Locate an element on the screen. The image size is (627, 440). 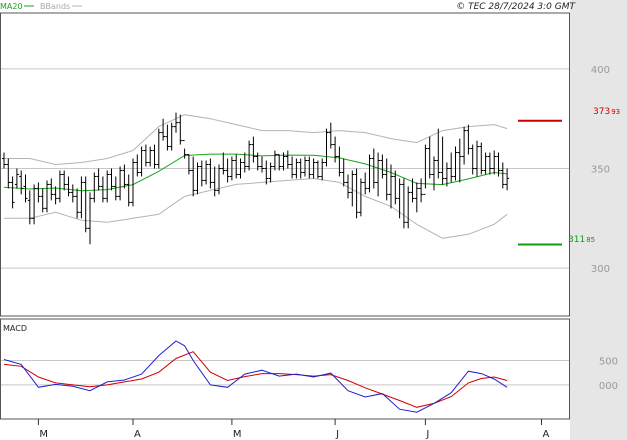
x-tick-label: J is located at coordinates (337, 434).